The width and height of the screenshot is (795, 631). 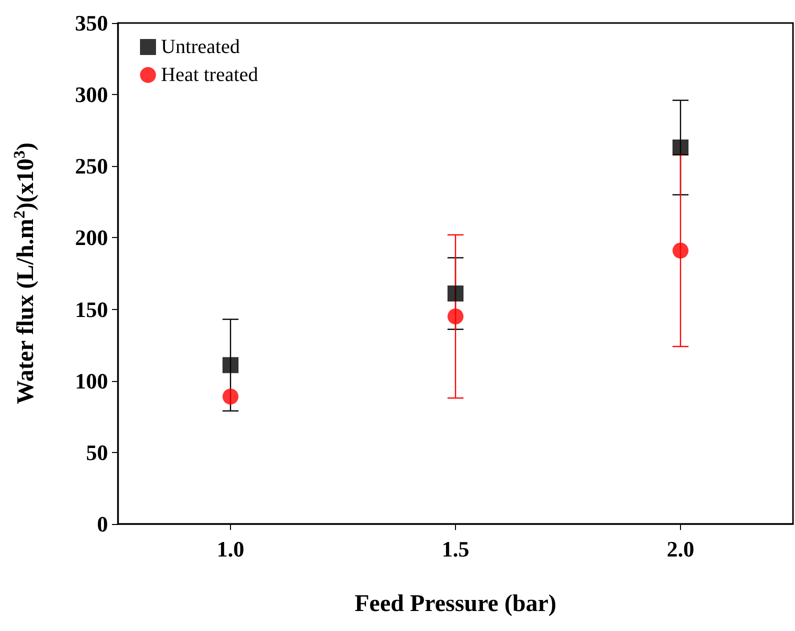 I want to click on x-tick-label: 1.0, so click(x=230, y=549).